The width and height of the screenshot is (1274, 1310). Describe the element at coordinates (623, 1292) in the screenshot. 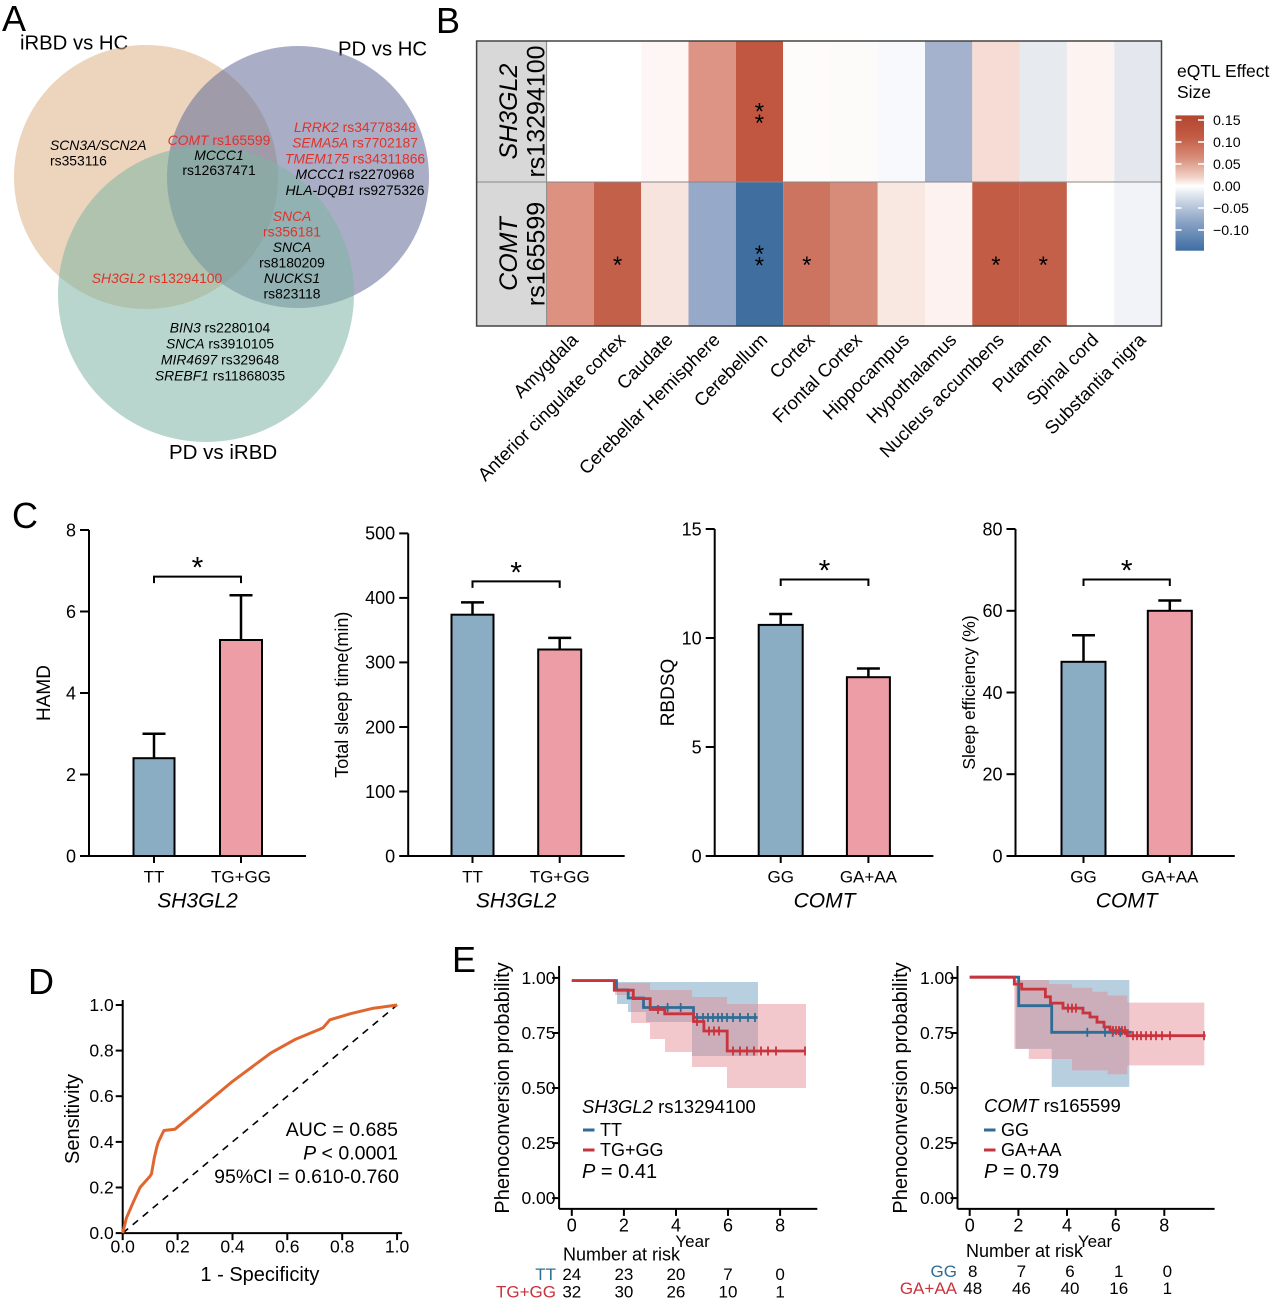

I see `svg-text: 30` at that location.